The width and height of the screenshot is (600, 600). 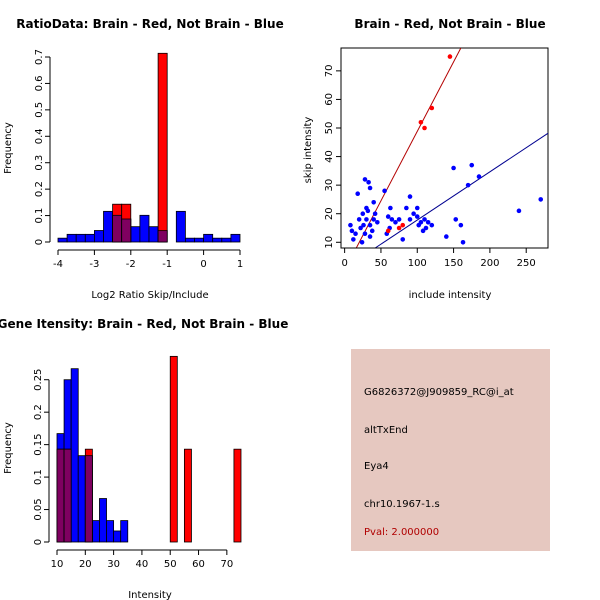 I want to click on intensity-y-tick-label: 0.2, so click(x=38, y=412).